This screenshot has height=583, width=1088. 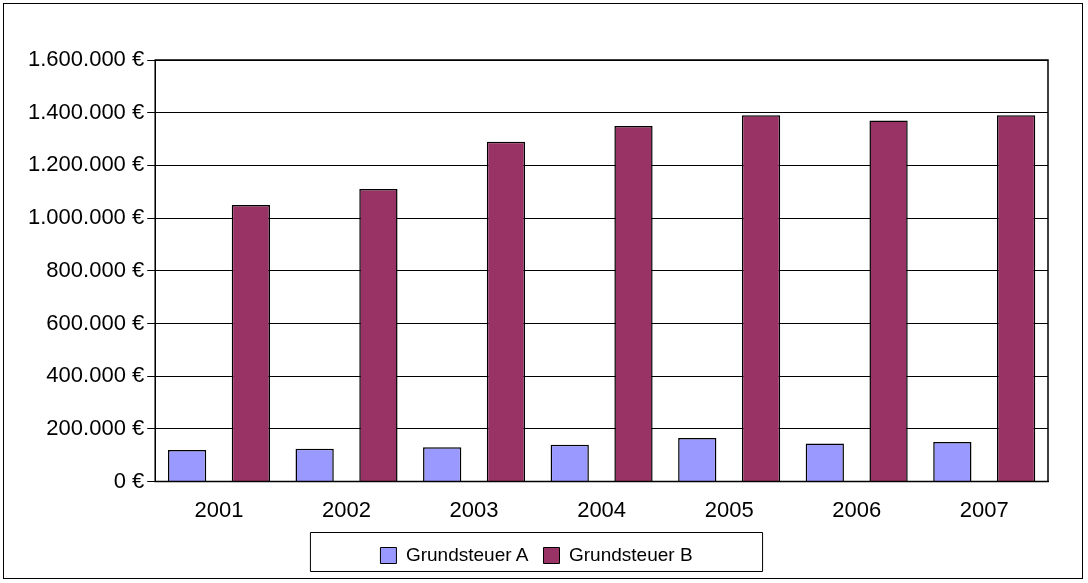 I want to click on x-tick-label: 2005, so click(x=729, y=509).